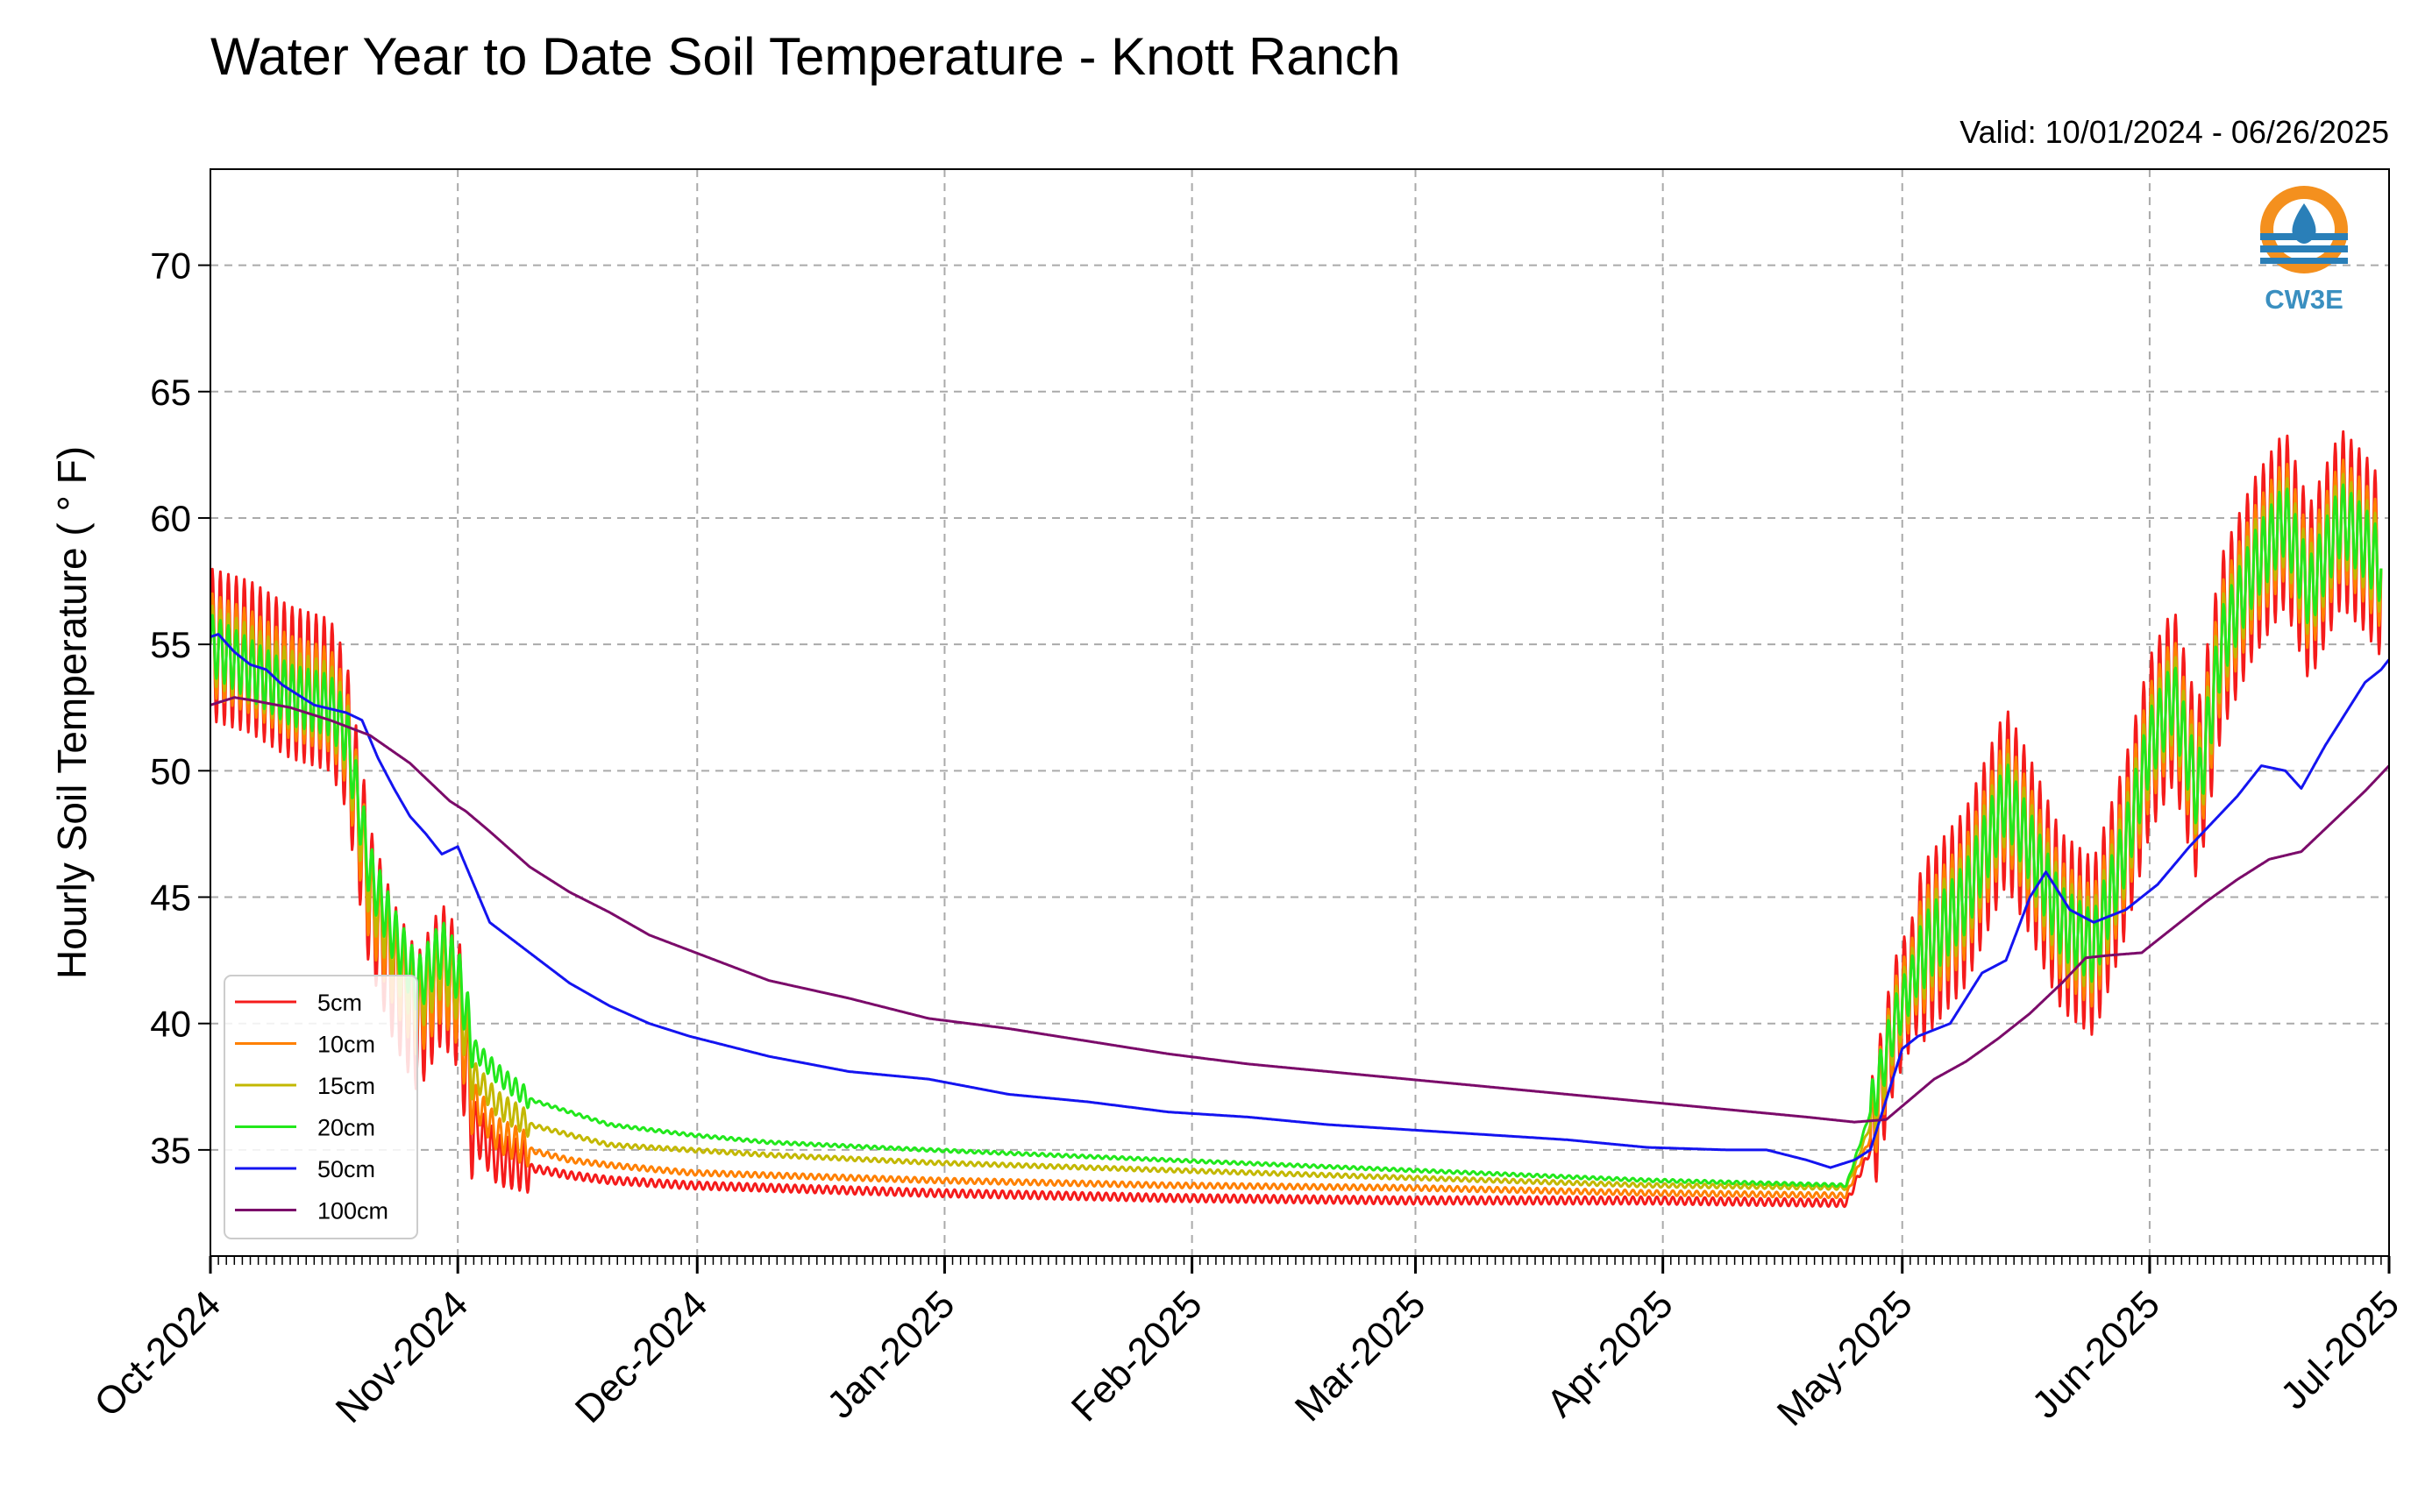 The image size is (2418, 1512). I want to click on x-tick-label: Feb-2025, so click(1137, 1356).